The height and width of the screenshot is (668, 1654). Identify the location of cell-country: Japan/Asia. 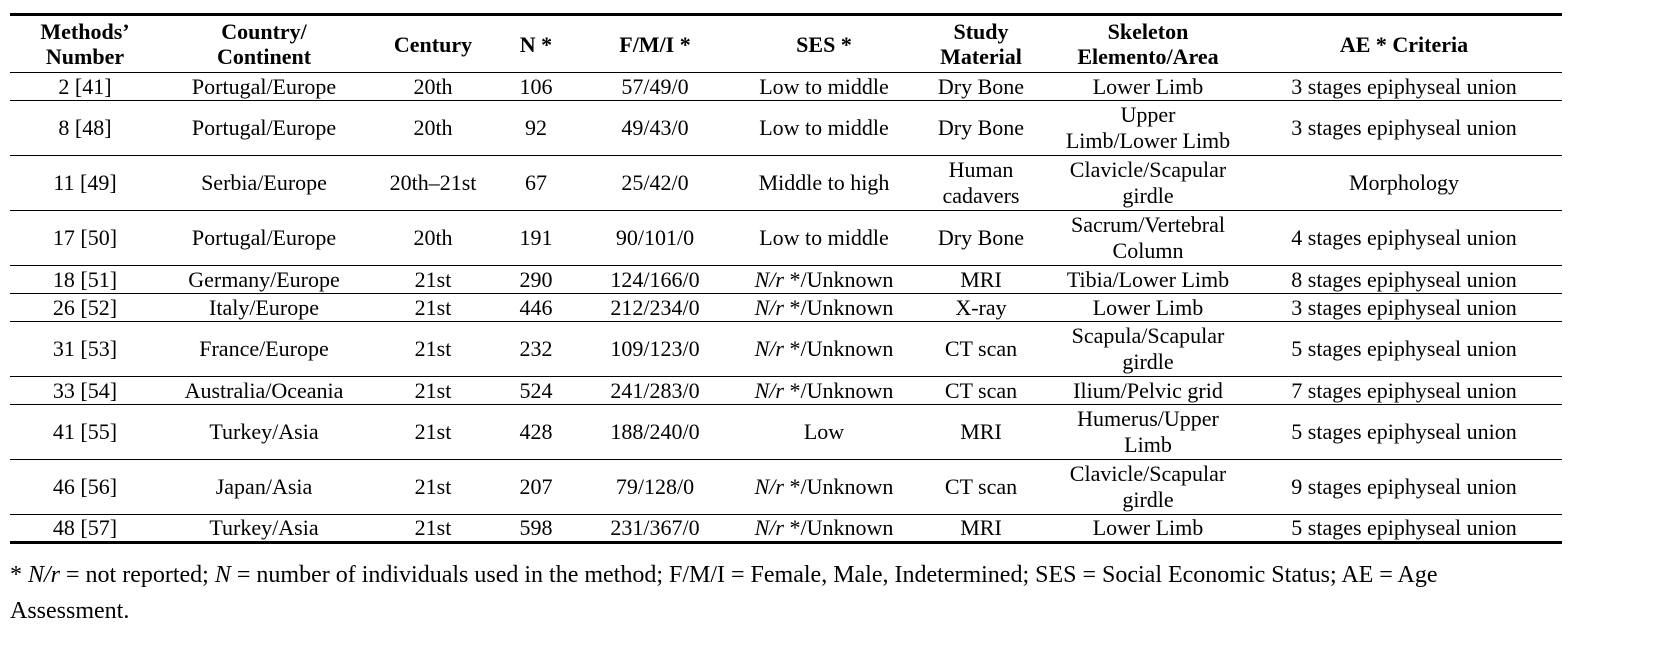
(264, 487).